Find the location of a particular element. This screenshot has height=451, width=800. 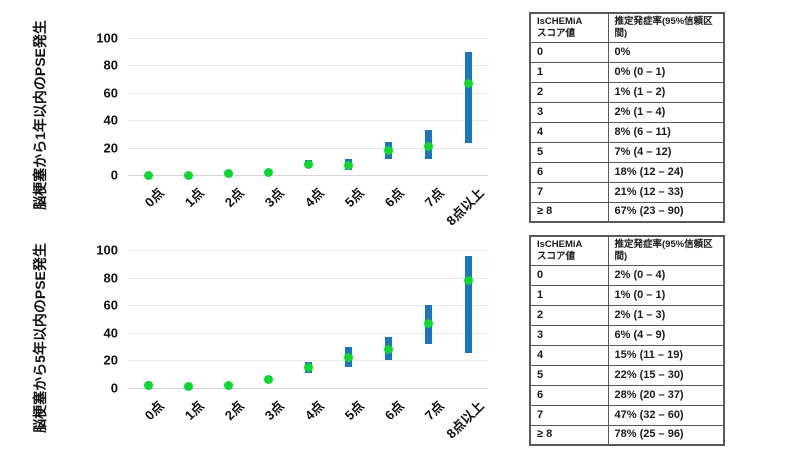

table-row: 3 2% (1 – 4) is located at coordinates (627, 112).